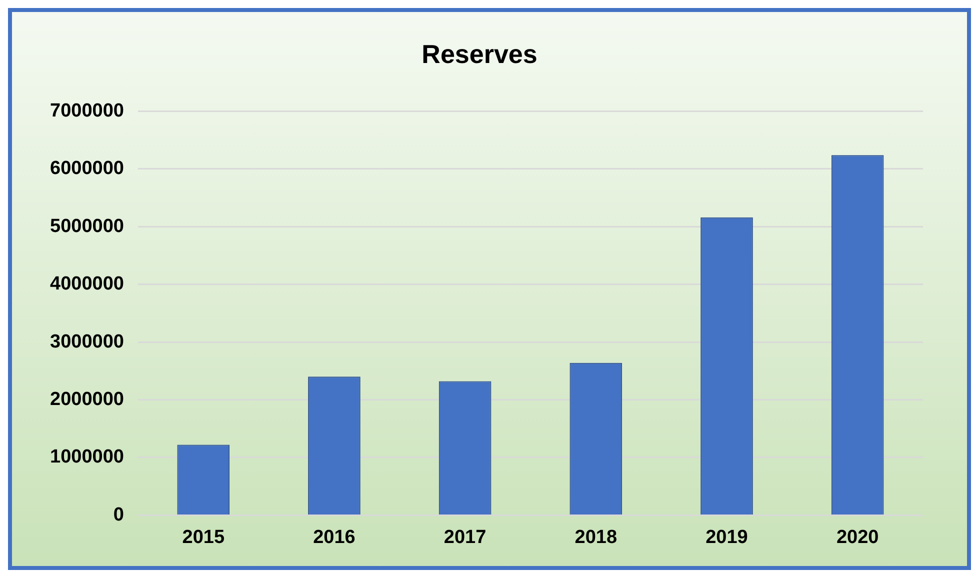 This screenshot has height=578, width=979. What do you see at coordinates (87, 341) in the screenshot?
I see `y-tick-label: 3000000` at bounding box center [87, 341].